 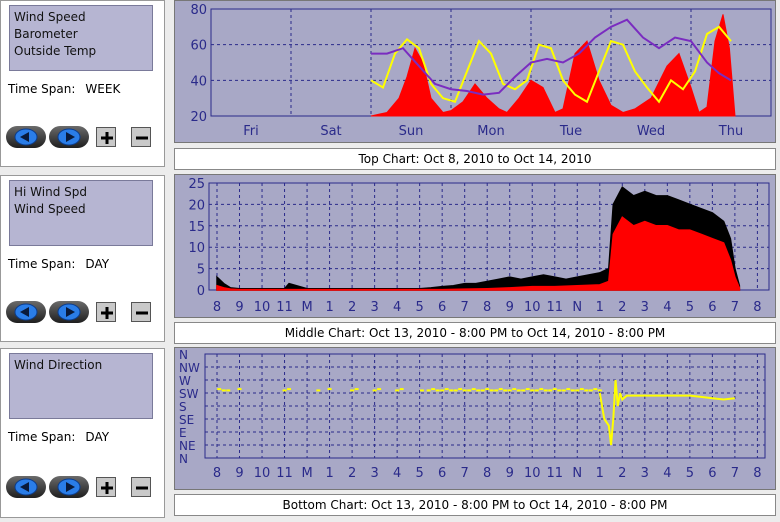 What do you see at coordinates (183, 433) in the screenshot?
I see `y-tick-label: E` at bounding box center [183, 433].